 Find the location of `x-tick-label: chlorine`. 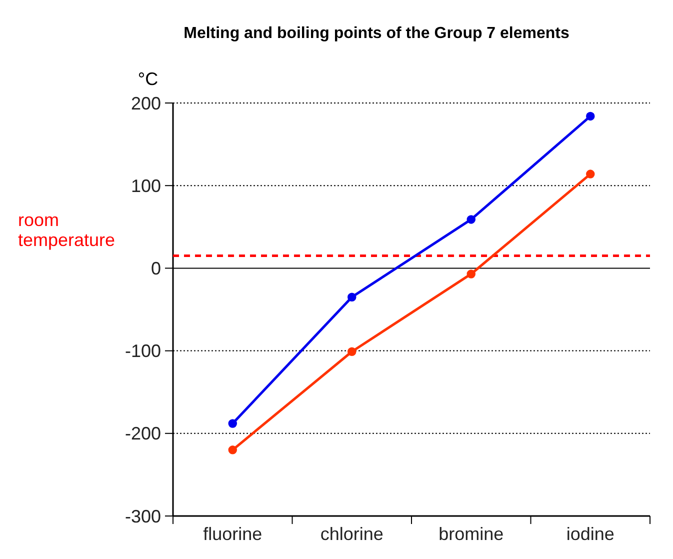

x-tick-label: chlorine is located at coordinates (352, 534).